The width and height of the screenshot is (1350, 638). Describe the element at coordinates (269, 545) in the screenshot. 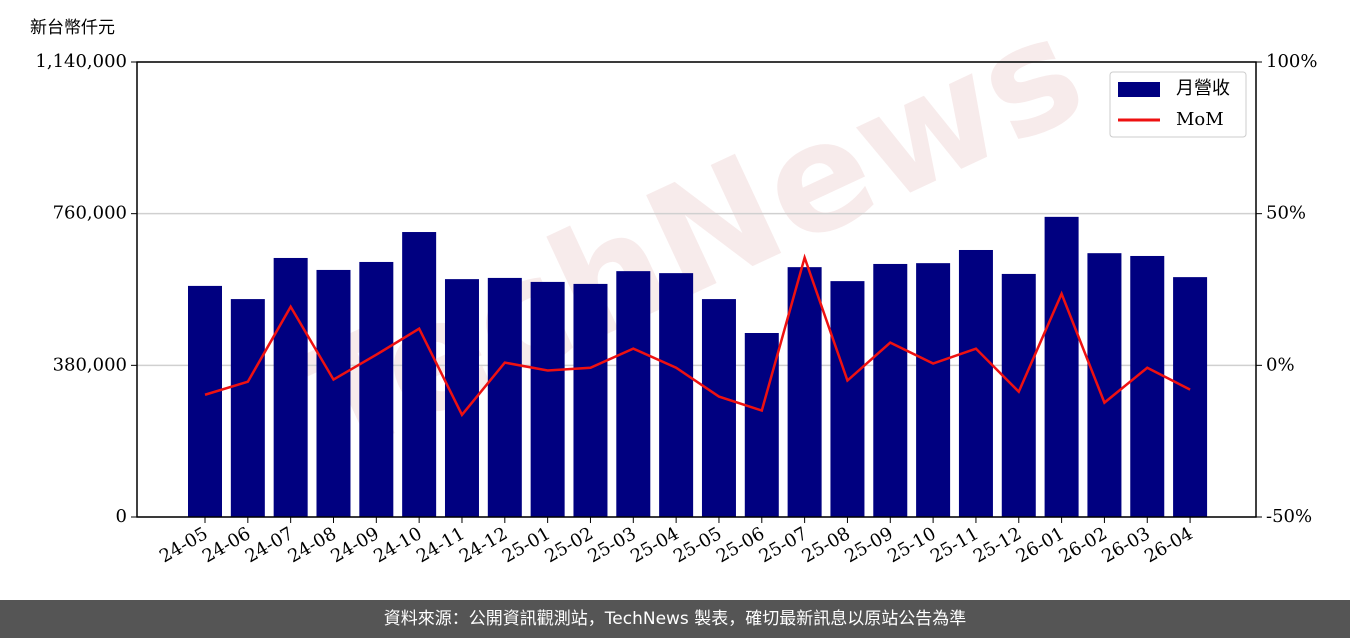

I see `x-tick-label: 24-07` at that location.